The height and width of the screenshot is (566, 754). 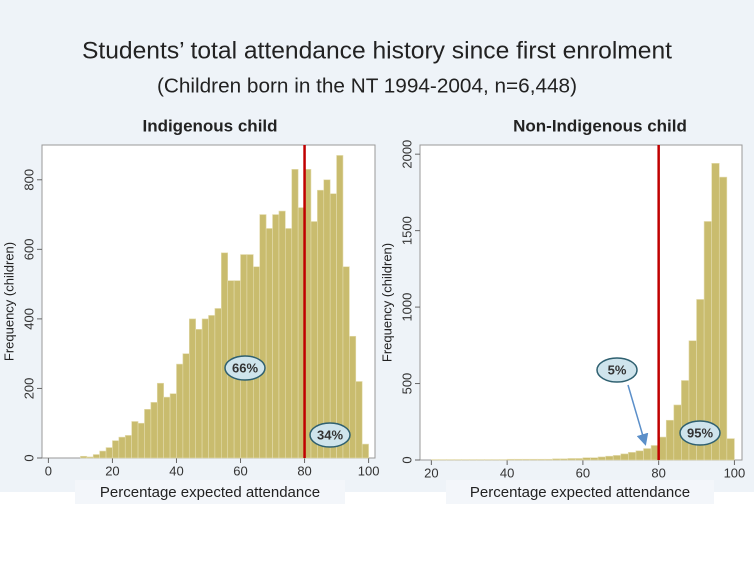 I want to click on annotation: 95%, so click(x=700, y=432).